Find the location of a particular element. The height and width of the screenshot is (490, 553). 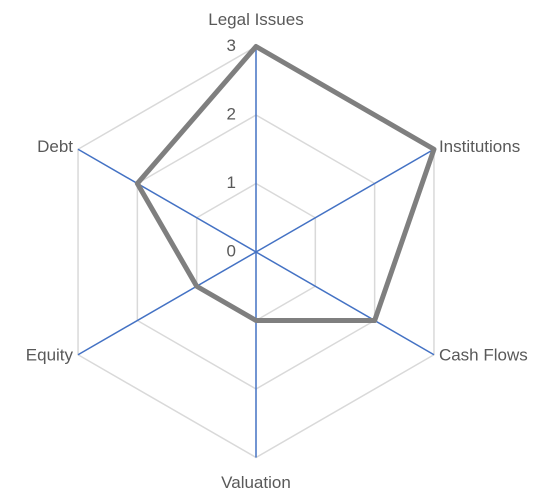

r-tick-label: 2 is located at coordinates (231, 113).